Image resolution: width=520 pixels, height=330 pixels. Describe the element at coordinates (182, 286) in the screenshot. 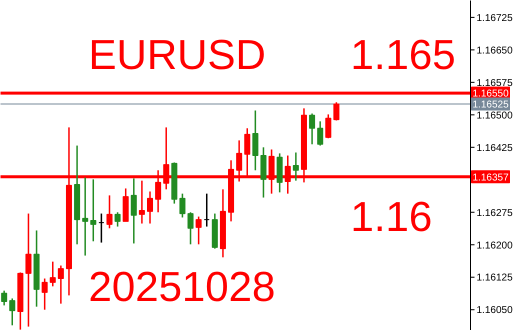

I see `annotation: 20251028` at that location.